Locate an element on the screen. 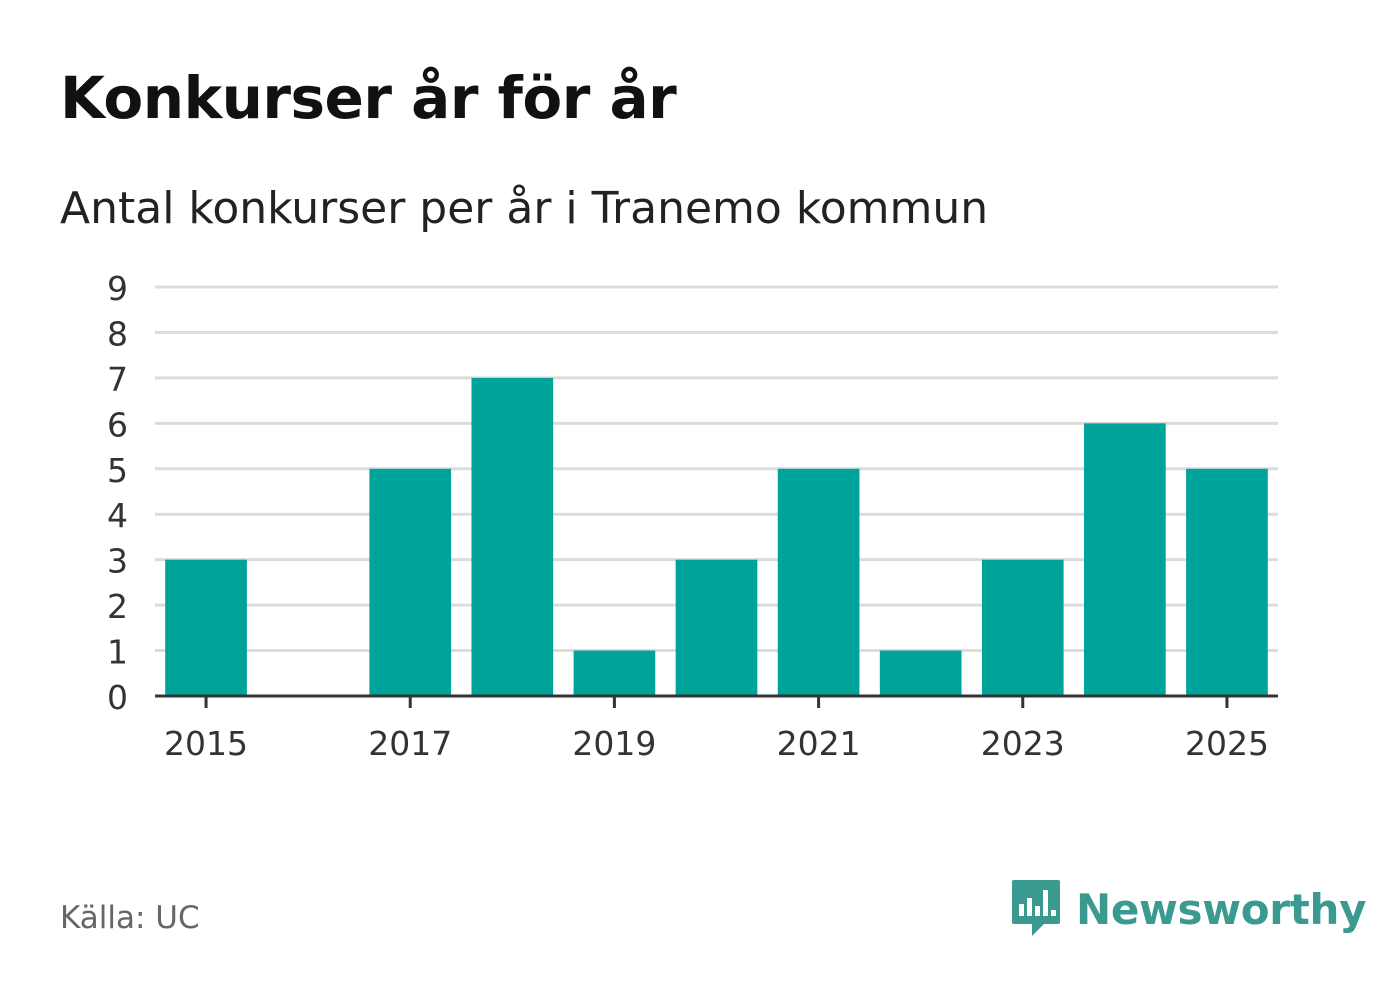 The image size is (1382, 999). bar-2024 is located at coordinates (1125, 559).